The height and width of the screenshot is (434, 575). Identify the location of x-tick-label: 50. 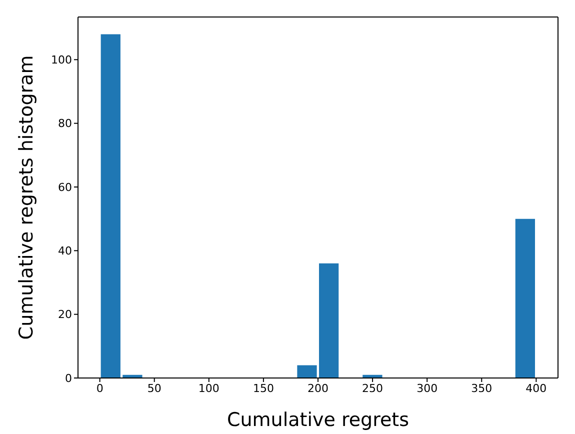
(154, 388).